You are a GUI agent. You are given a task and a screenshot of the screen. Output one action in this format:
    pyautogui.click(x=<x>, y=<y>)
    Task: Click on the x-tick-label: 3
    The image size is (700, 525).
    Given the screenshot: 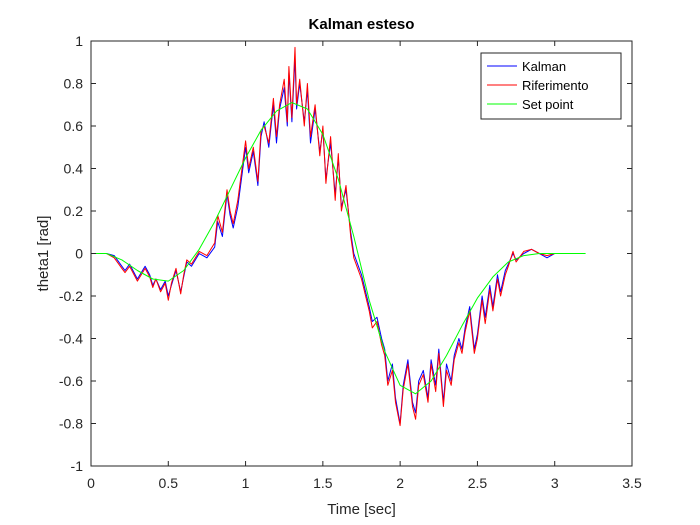 What is the action you would take?
    pyautogui.click(x=555, y=483)
    